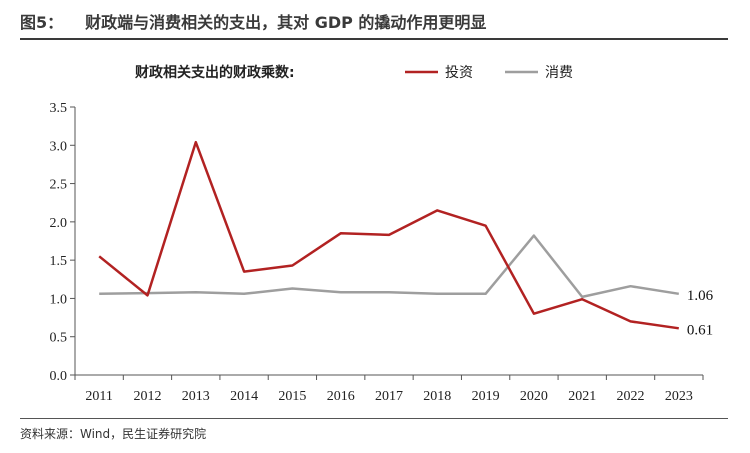  Describe the element at coordinates (98, 396) in the screenshot. I see `x-tick-label: 2011` at that location.